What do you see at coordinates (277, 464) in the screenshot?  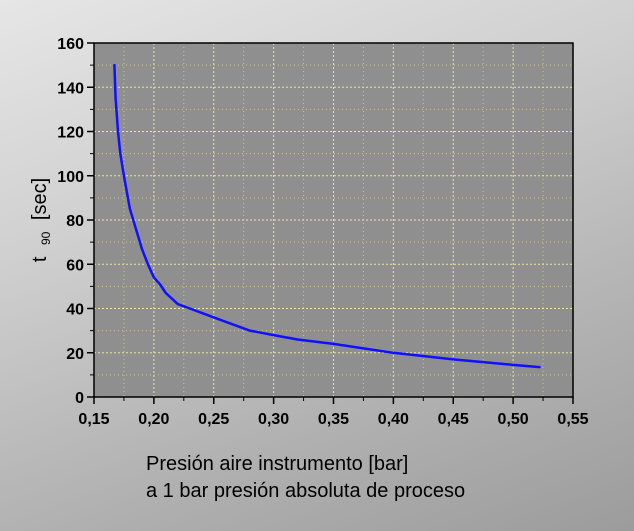 I see `x-axis-label-line1: Presión aire instrumento [bar]` at bounding box center [277, 464].